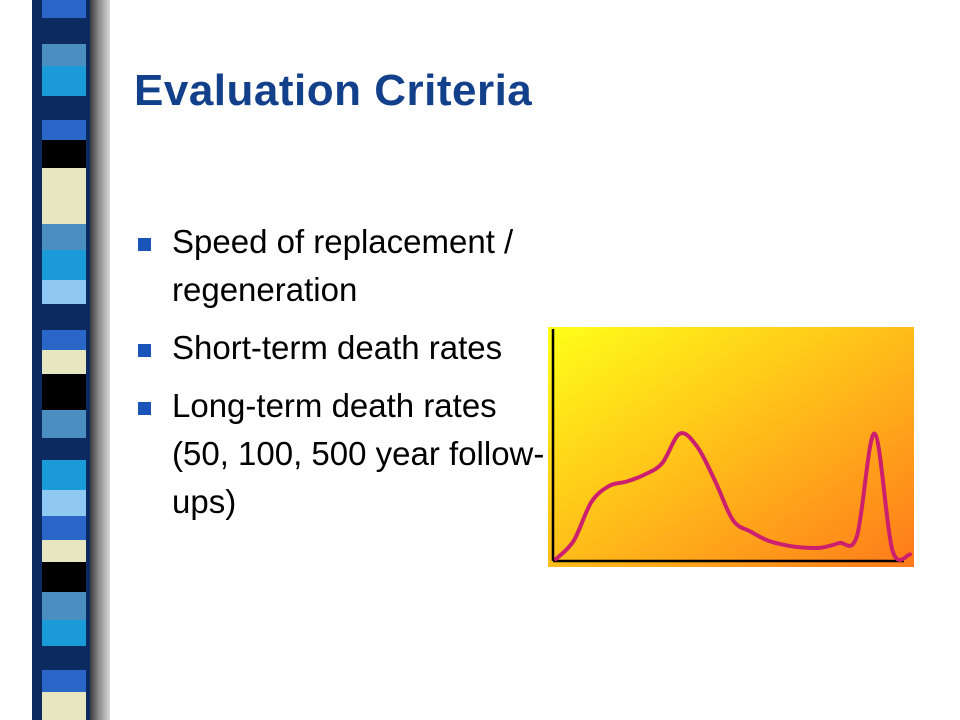  What do you see at coordinates (733, 496) in the screenshot?
I see `series-line` at bounding box center [733, 496].